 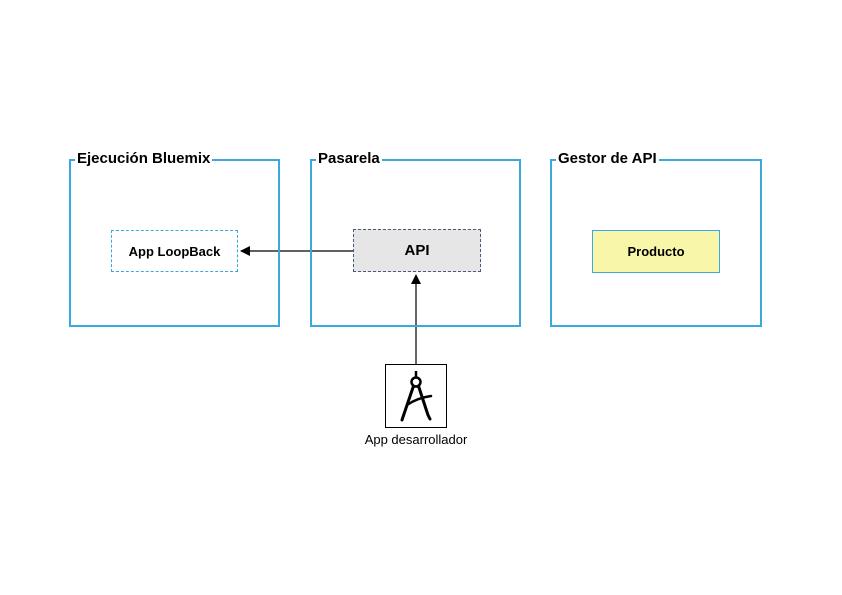 I want to click on loopback-app-label: App LoopBack, so click(x=174, y=251).